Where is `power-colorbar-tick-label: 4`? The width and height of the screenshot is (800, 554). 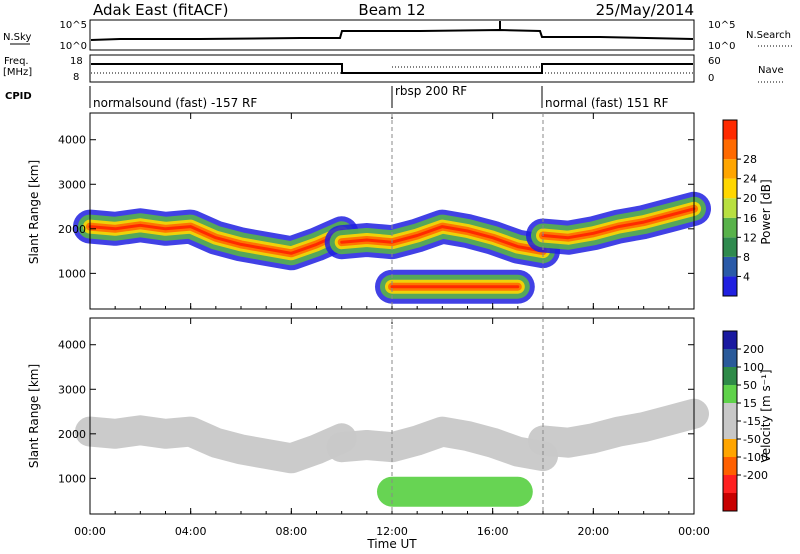
power-colorbar-tick-label: 4 is located at coordinates (746, 276).